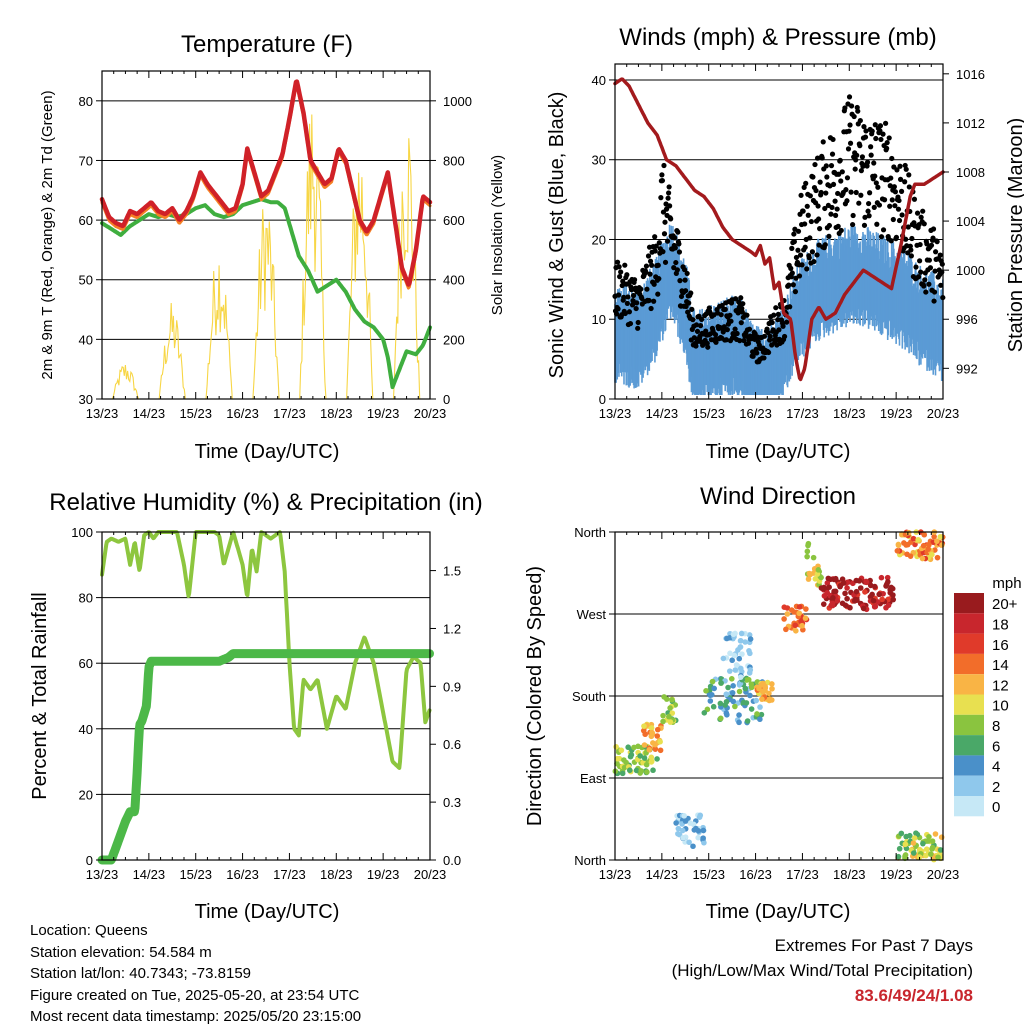 This screenshot has width=1024, height=1028. What do you see at coordinates (454, 339) in the screenshot?
I see `y-right-tick-label: 200` at bounding box center [454, 339].